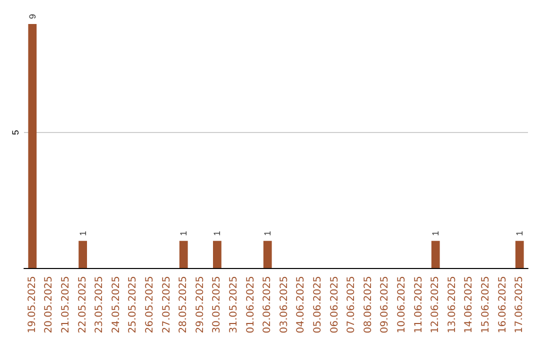 This screenshot has height=340, width=540. Describe the element at coordinates (32, 16) in the screenshot. I see `data-label: 9` at that location.